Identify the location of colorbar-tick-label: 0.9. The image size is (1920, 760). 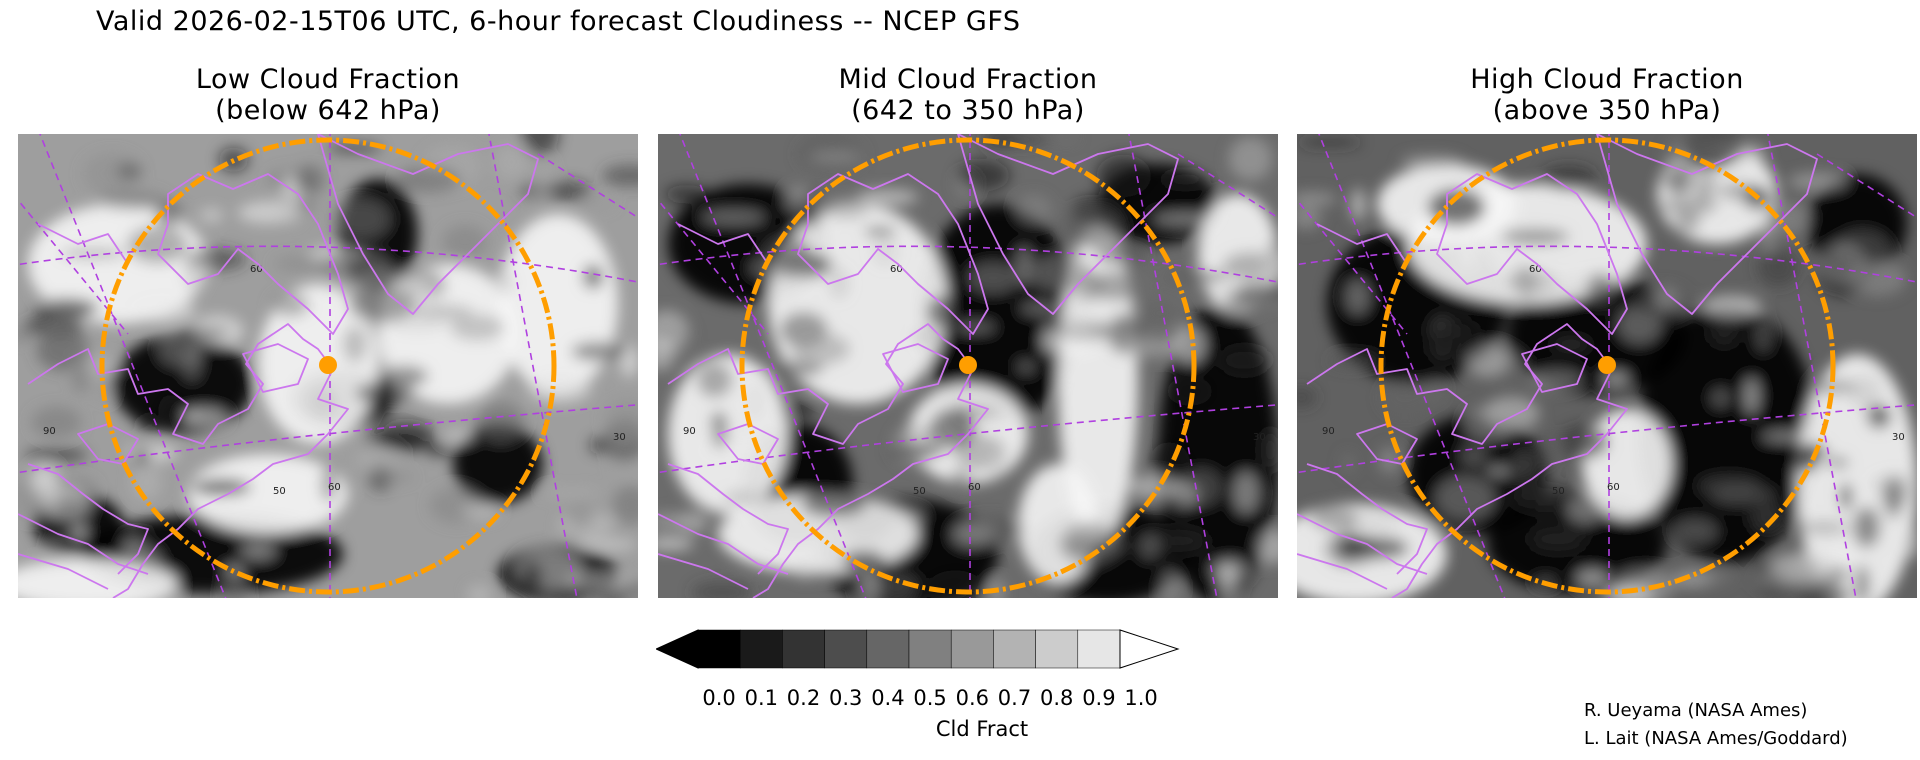
(1099, 698).